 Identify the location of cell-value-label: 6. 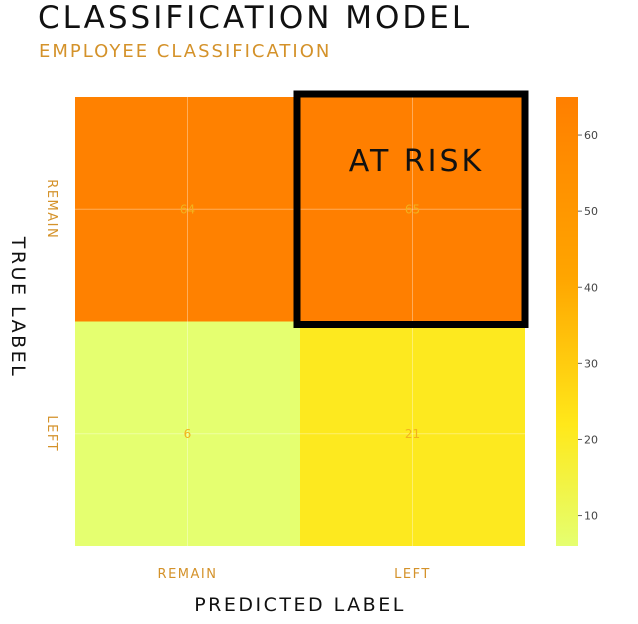
(188, 434).